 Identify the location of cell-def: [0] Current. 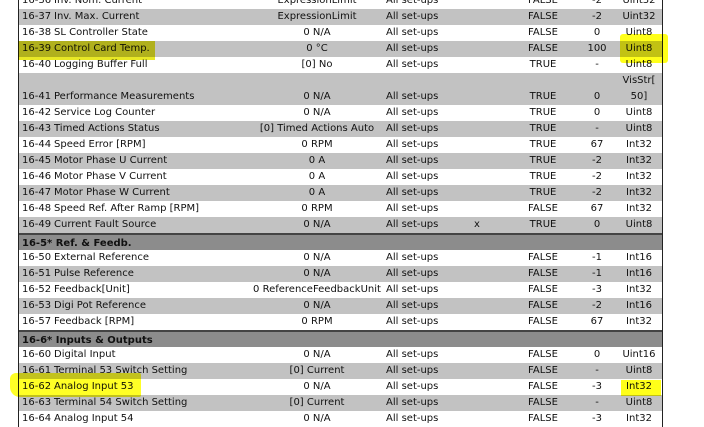
(317, 402).